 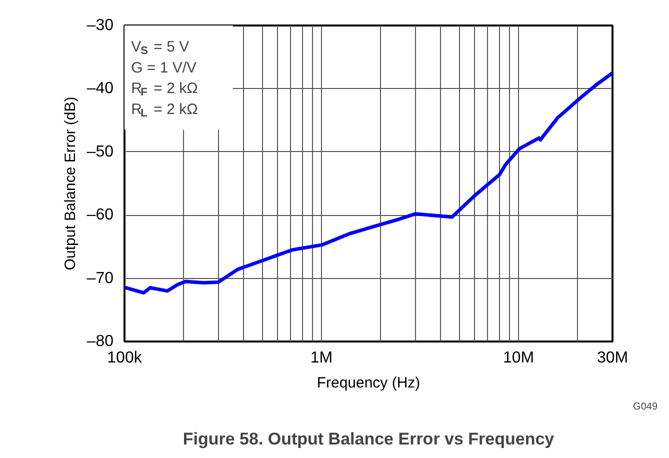 What do you see at coordinates (645, 407) in the screenshot?
I see `text: G049` at bounding box center [645, 407].